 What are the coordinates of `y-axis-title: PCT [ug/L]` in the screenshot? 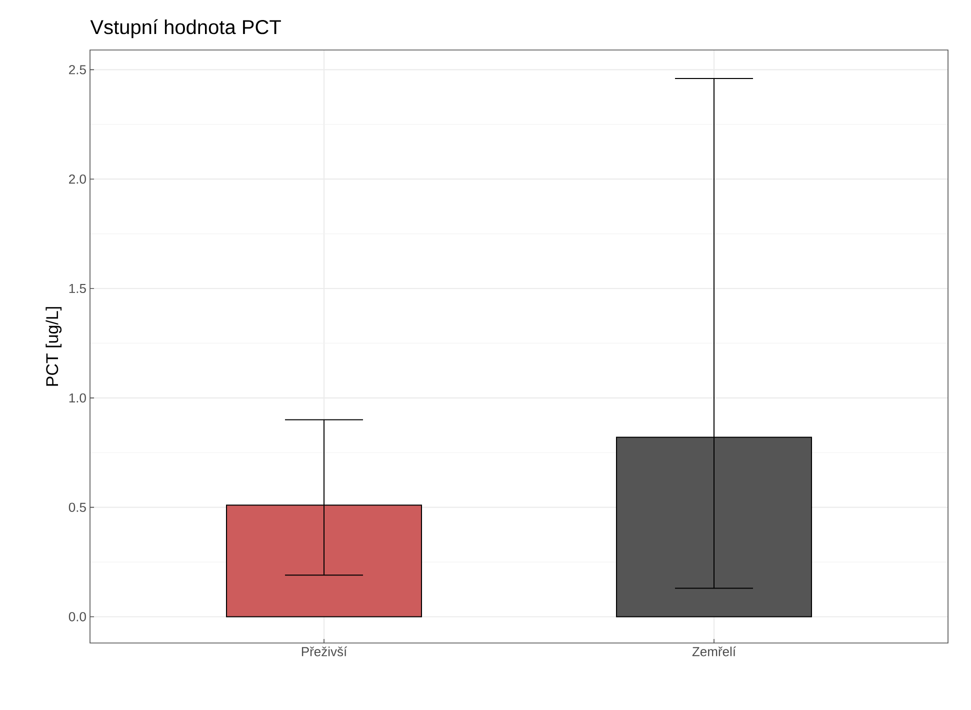 It's located at (54, 346).